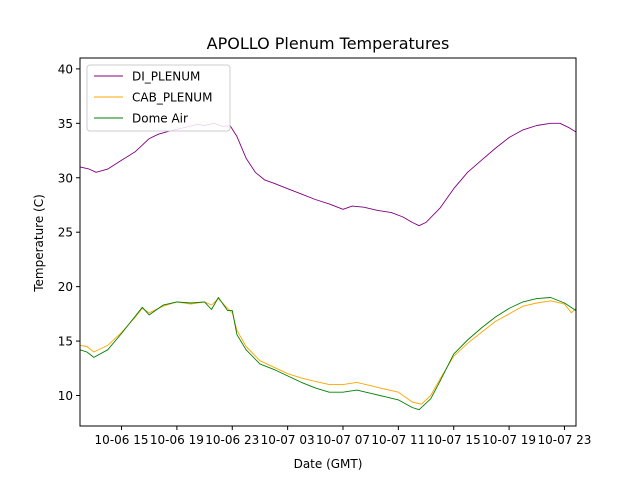 This screenshot has width=640, height=480. What do you see at coordinates (39, 243) in the screenshot?
I see `y-axis-label: Temperature (C)` at bounding box center [39, 243].